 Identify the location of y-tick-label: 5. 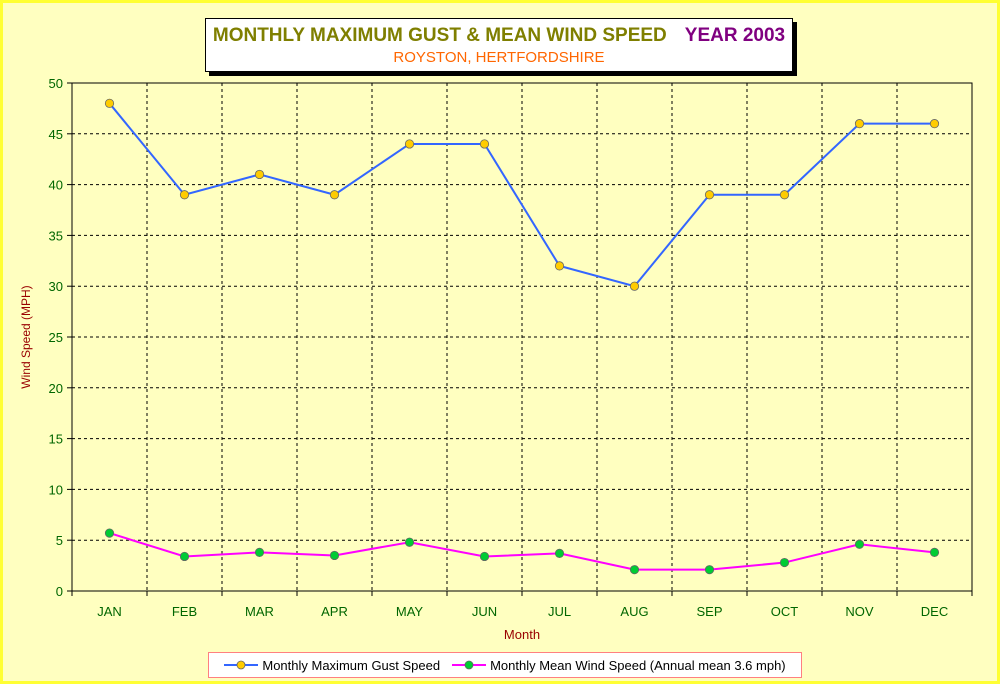
(59, 540).